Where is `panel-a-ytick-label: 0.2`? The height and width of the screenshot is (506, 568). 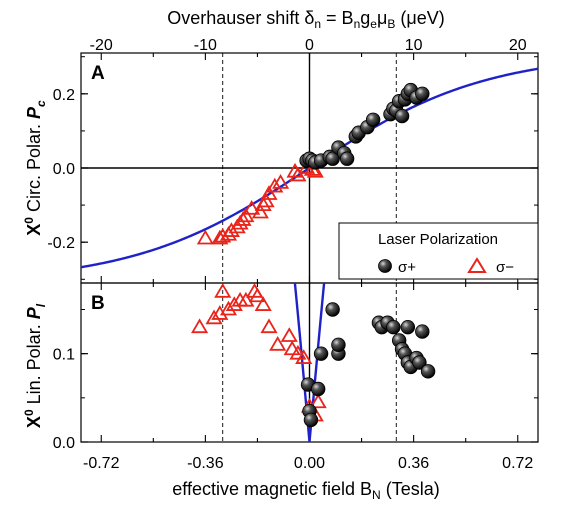 panel-a-ytick-label: 0.2 is located at coordinates (64, 95).